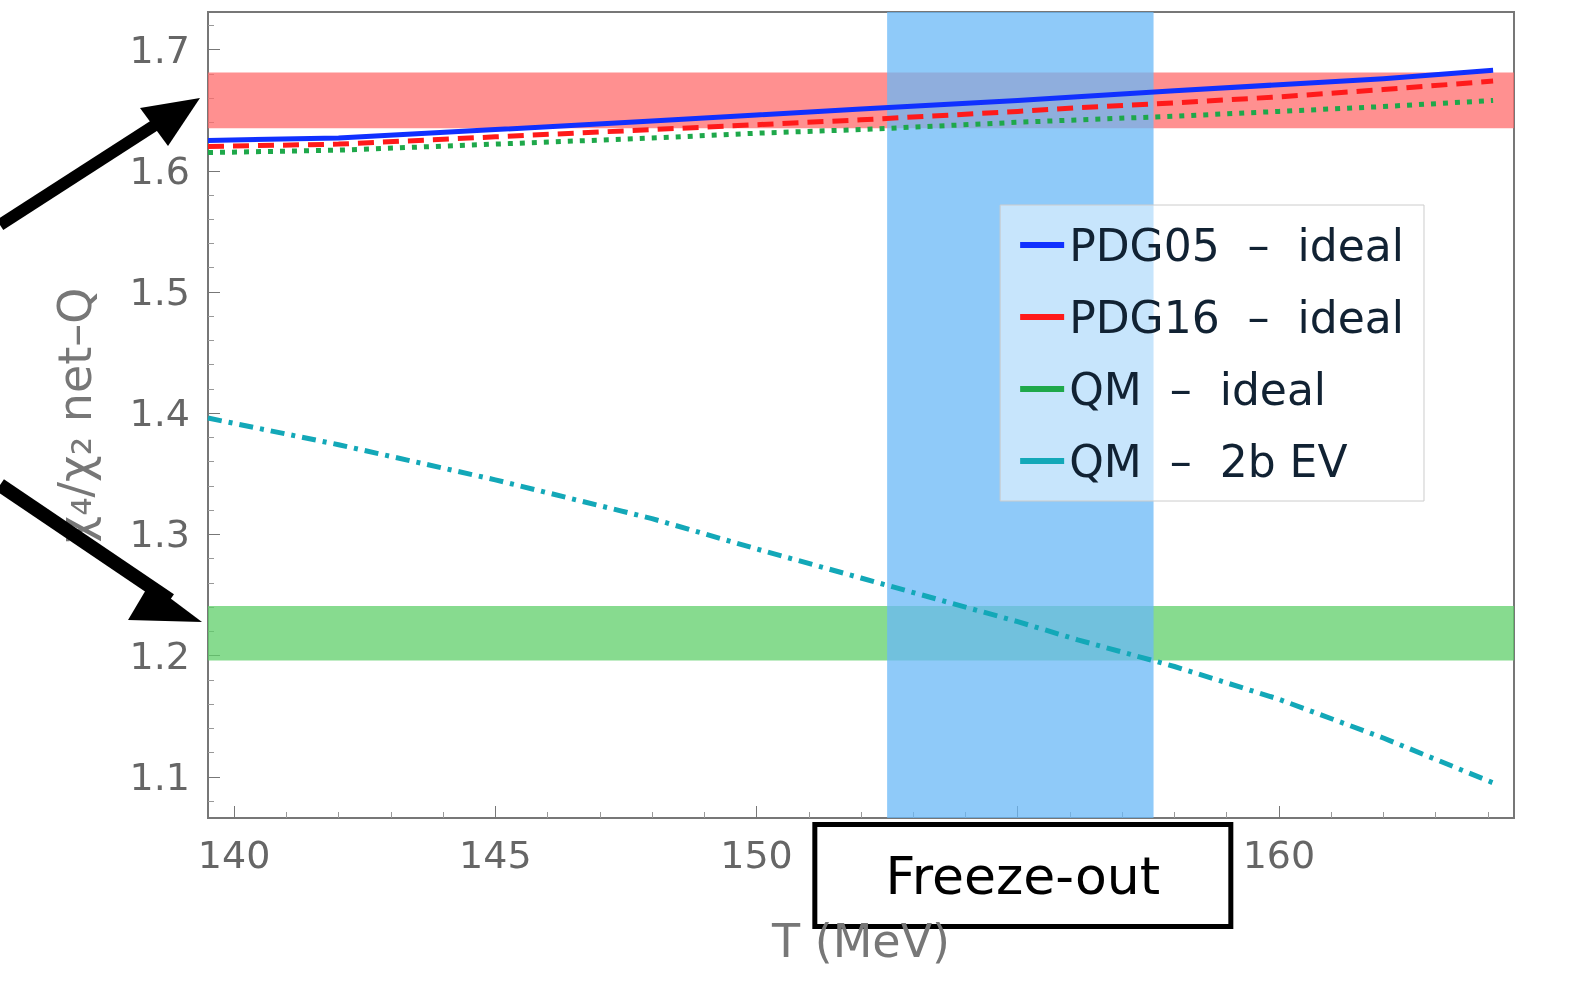 The image size is (1594, 1002). Describe the element at coordinates (1208, 461) in the screenshot. I see `legend-label: QM – 2b EV` at that location.